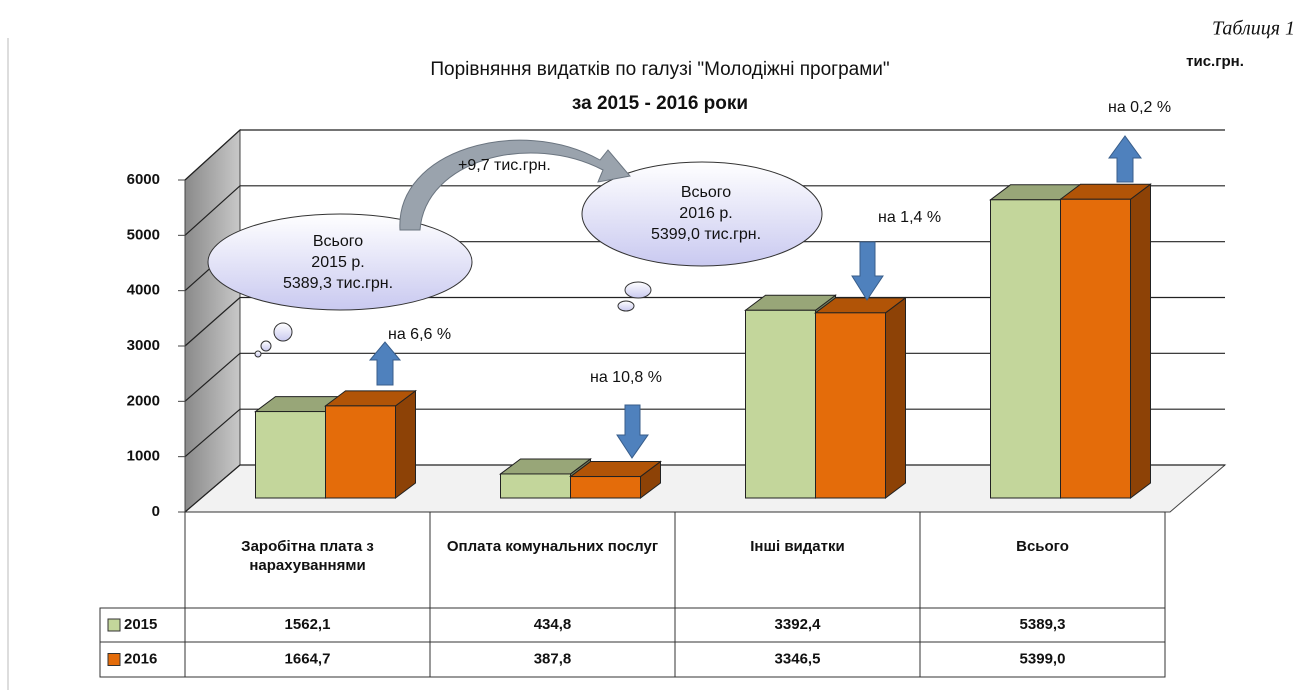  Describe the element at coordinates (143, 179) in the screenshot. I see `y-tick-label: 6000` at that location.